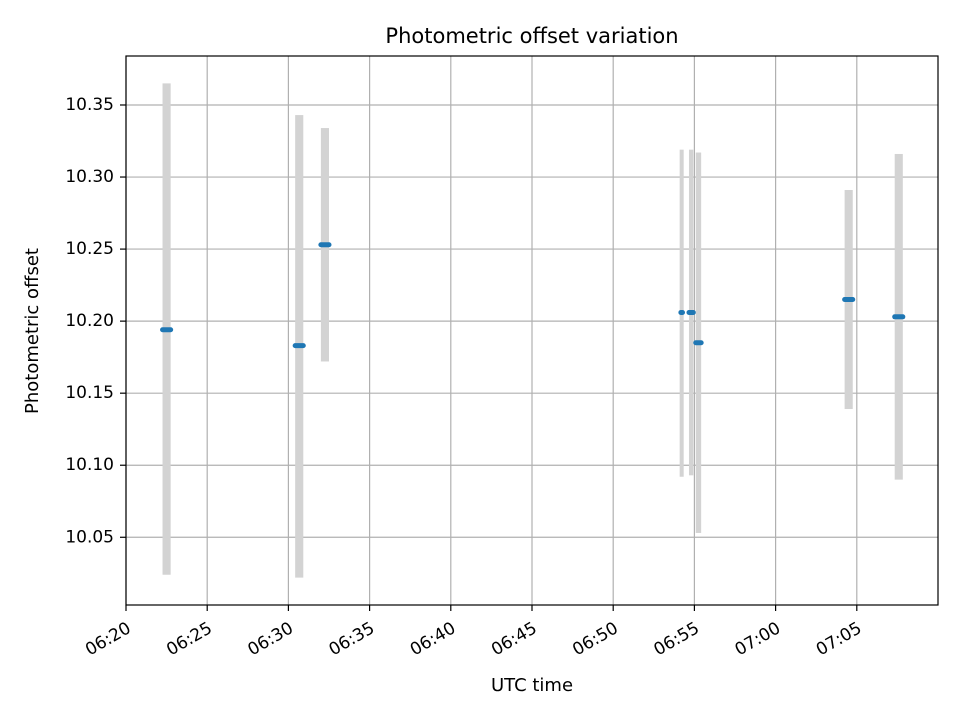 Image resolution: width=960 pixels, height=720 pixels. I want to click on y-axis-ticks: 10.05 10.10 10.15 10.20 10.25 10.30 10.35, so click(95, 321).